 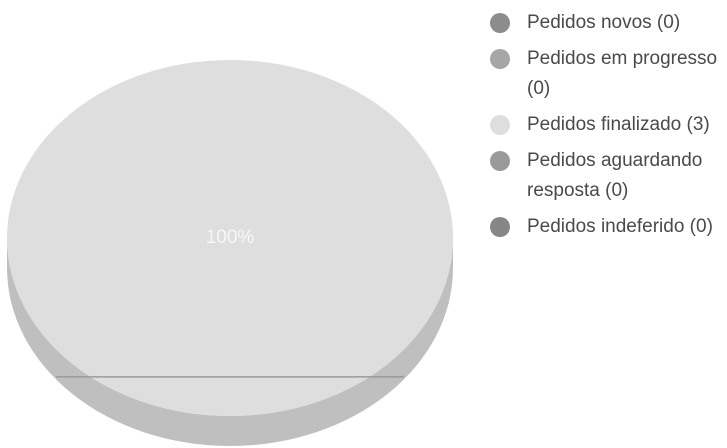 I want to click on legend-label: Pedidos aguardando resposta (0), so click(x=615, y=175).